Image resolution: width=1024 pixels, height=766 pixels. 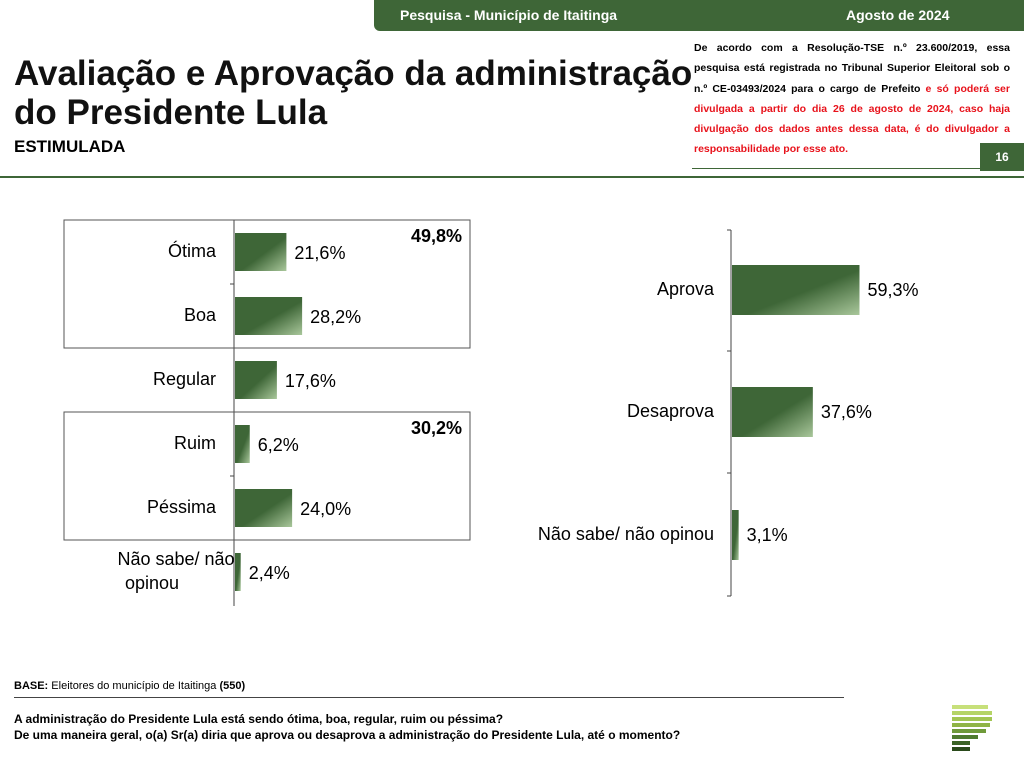 What do you see at coordinates (335, 317) in the screenshot?
I see `chart1-value-label-boa: 28,2%` at bounding box center [335, 317].